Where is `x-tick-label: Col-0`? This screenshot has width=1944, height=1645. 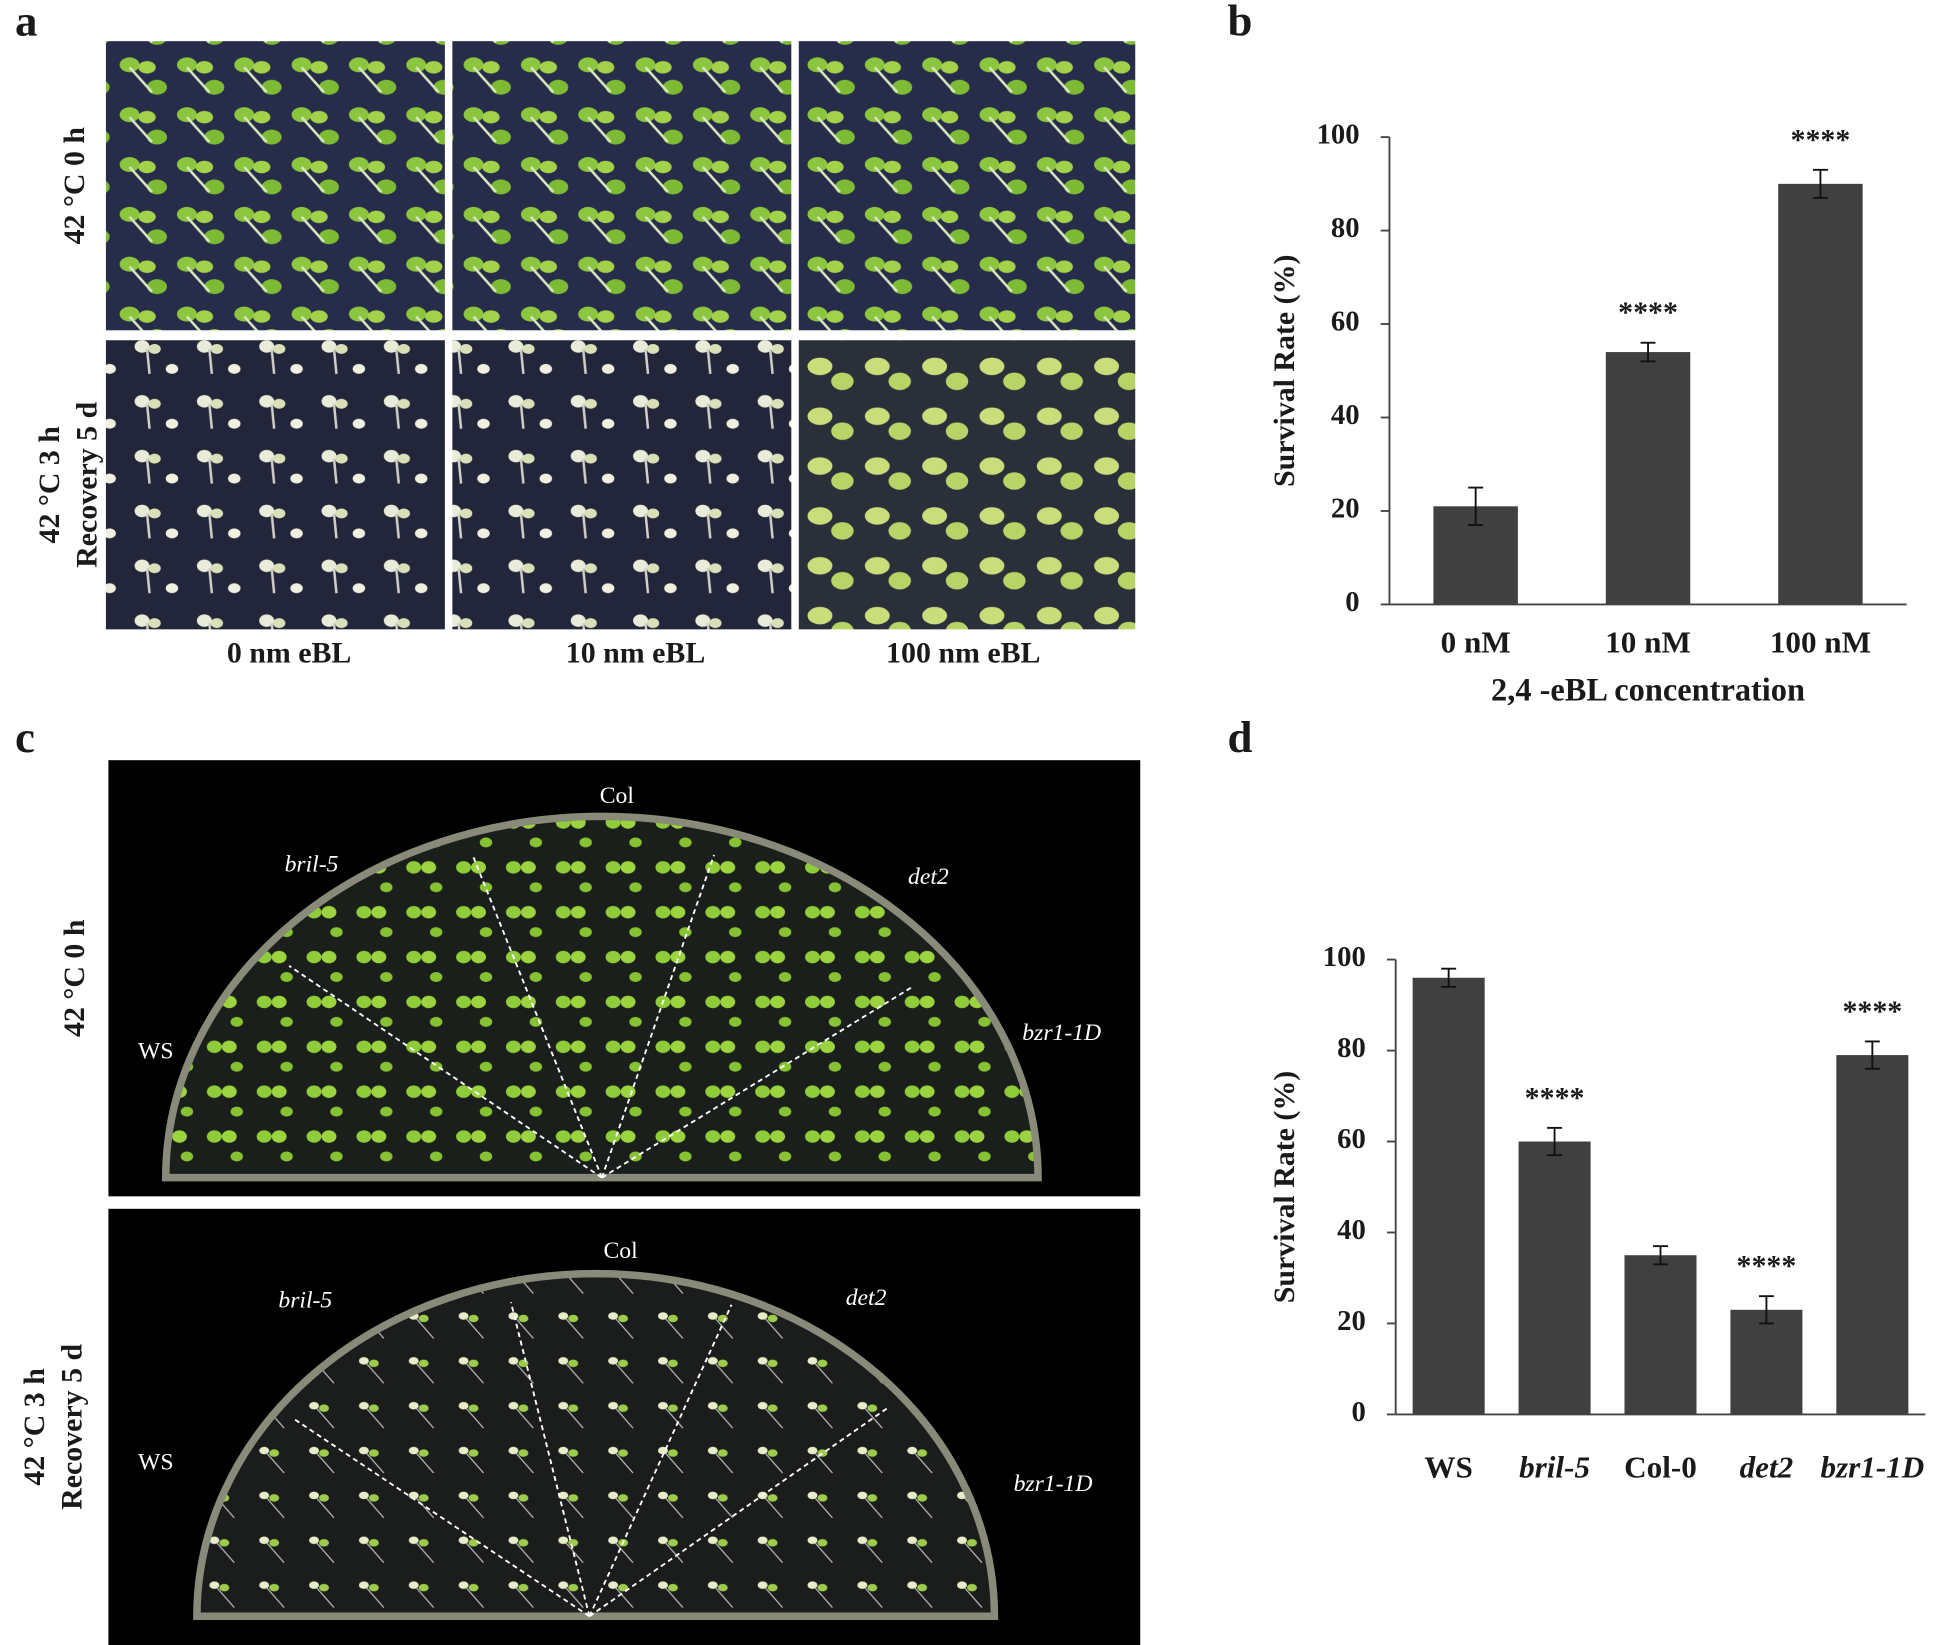 x-tick-label: Col-0 is located at coordinates (1660, 1467).